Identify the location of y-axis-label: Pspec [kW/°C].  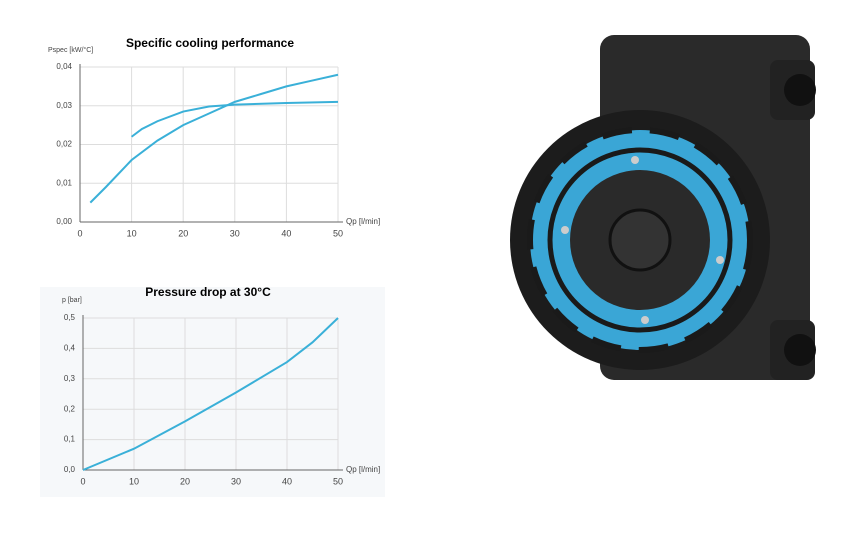
(70, 50).